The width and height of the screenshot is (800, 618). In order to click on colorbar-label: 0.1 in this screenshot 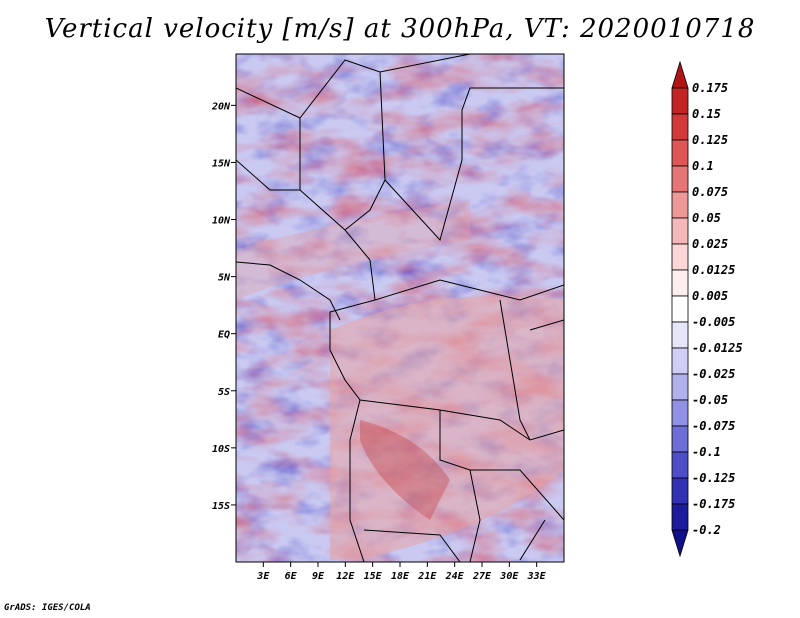, I will do `click(703, 166)`.